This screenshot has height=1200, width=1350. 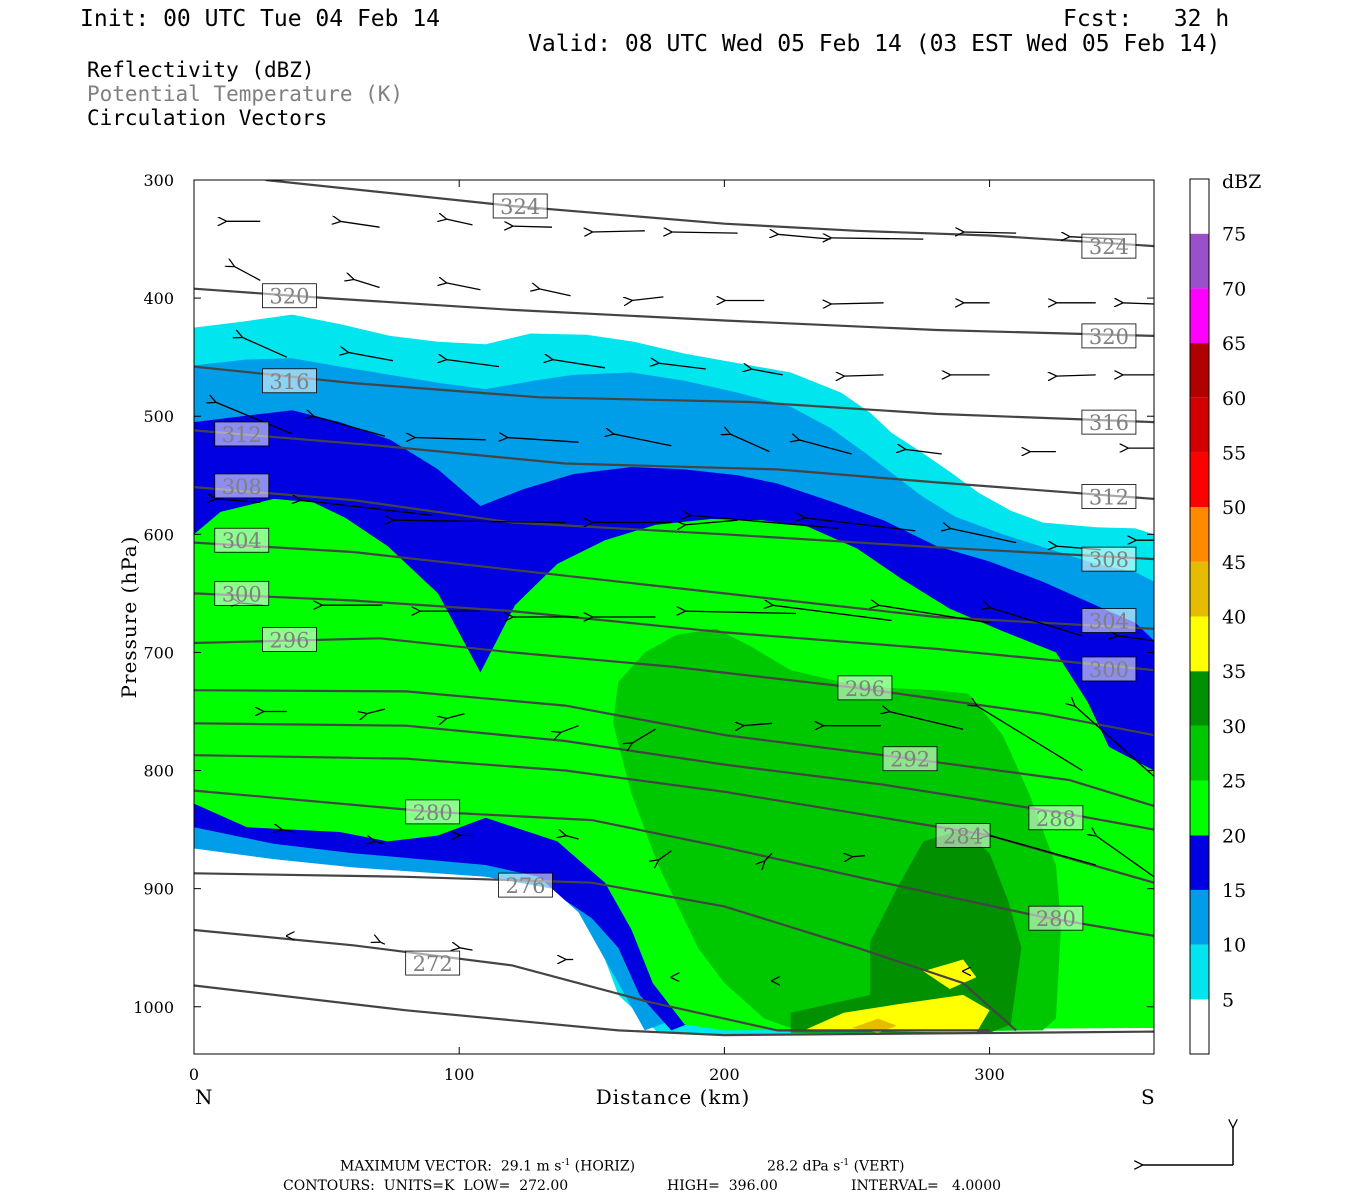 I want to click on colorbar-label-60: 60, so click(x=1234, y=399).